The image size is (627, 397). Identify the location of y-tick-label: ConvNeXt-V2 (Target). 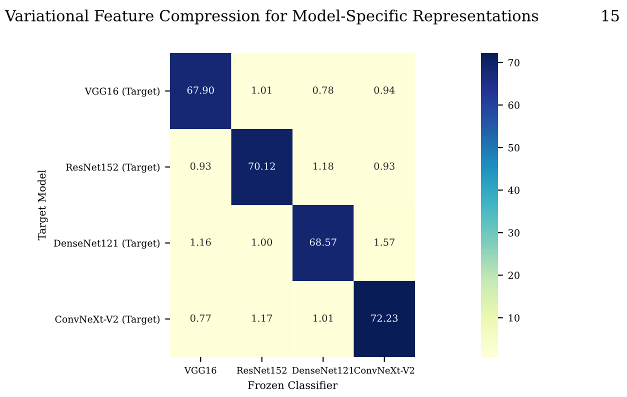
(107, 320).